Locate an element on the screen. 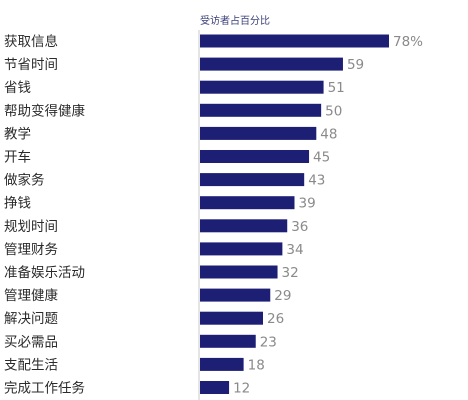 The height and width of the screenshot is (400, 468). category-label: 规划时间 is located at coordinates (31, 227).